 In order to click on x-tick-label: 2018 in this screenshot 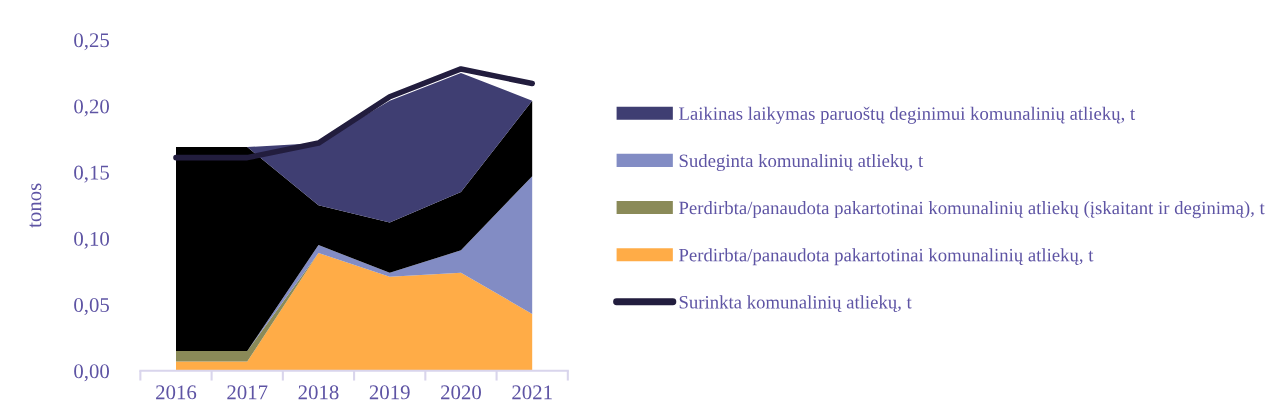, I will do `click(318, 392)`.